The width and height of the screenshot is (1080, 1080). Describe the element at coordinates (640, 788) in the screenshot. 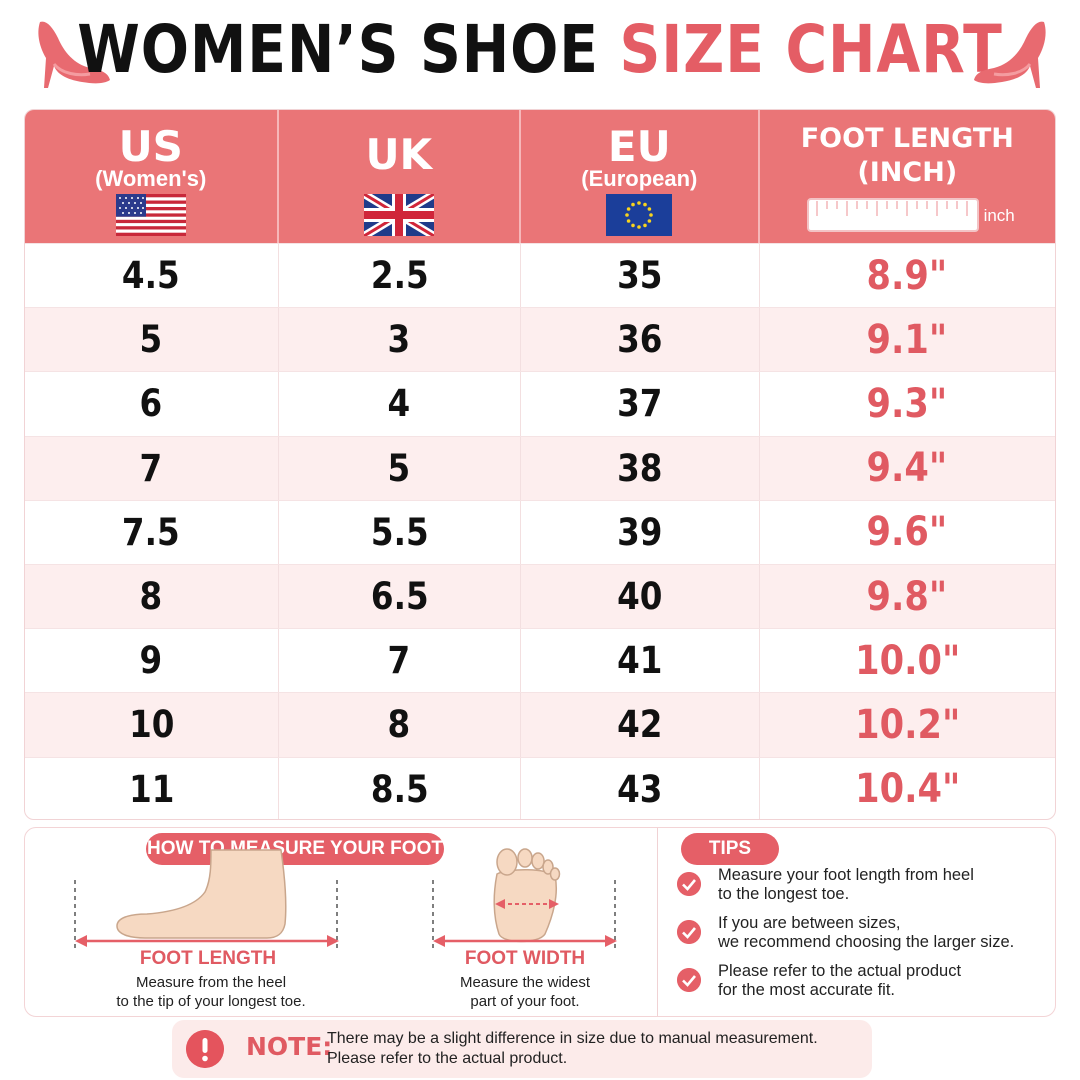

I see `cell-eu: 43` at that location.